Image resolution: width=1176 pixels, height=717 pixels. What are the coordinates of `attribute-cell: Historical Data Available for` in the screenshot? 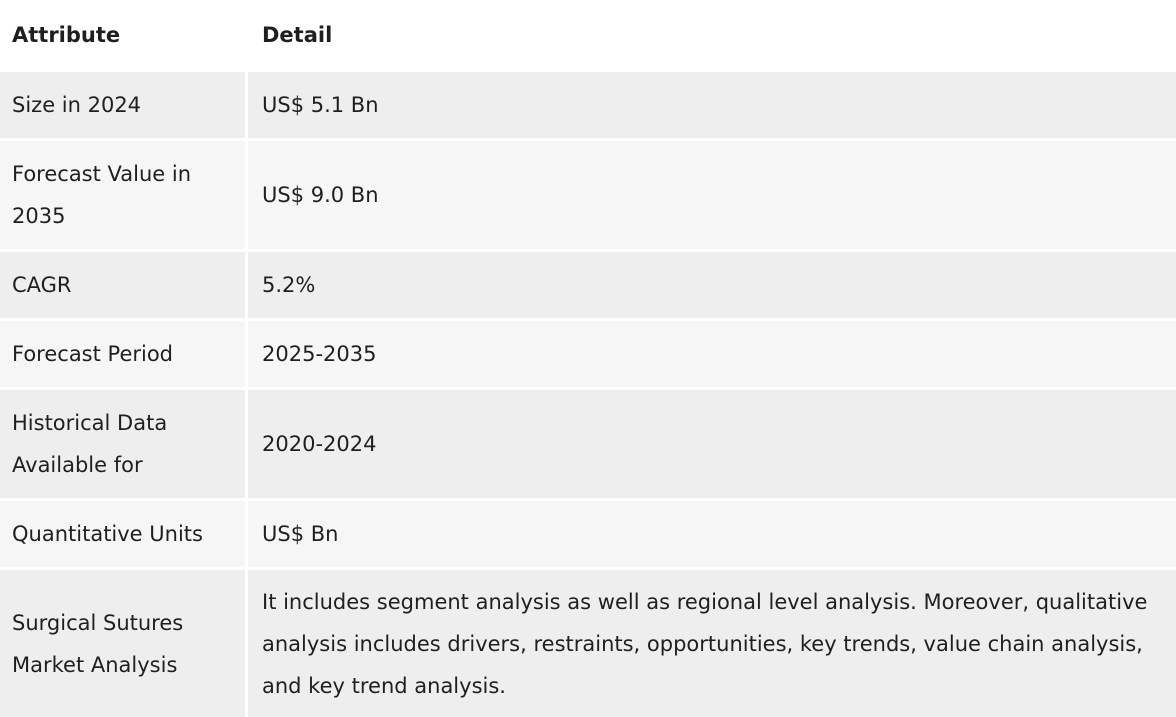 It's located at (124, 442).